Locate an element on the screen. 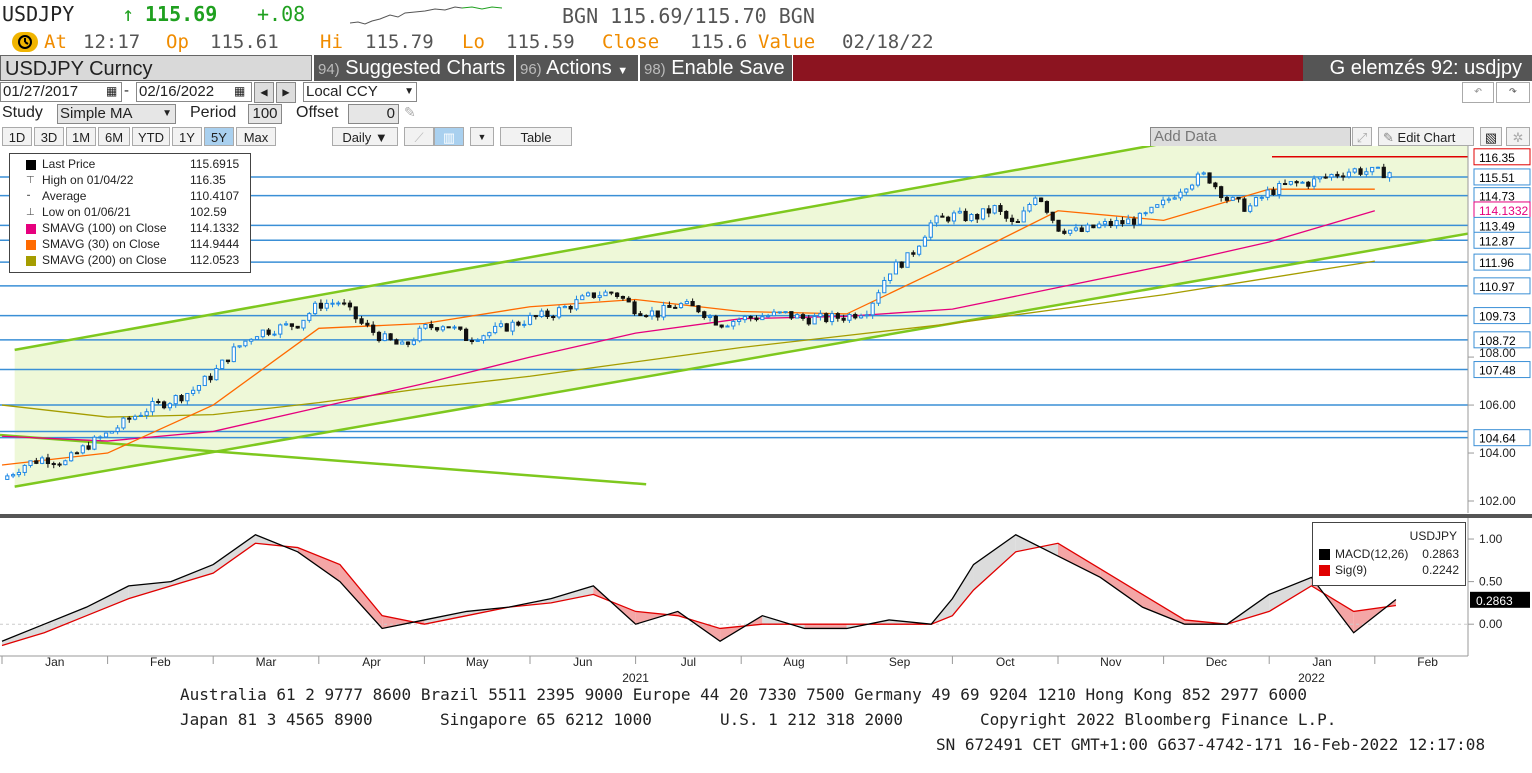 This screenshot has width=1532, height=773. ticker: USDJPY is located at coordinates (38, 14).